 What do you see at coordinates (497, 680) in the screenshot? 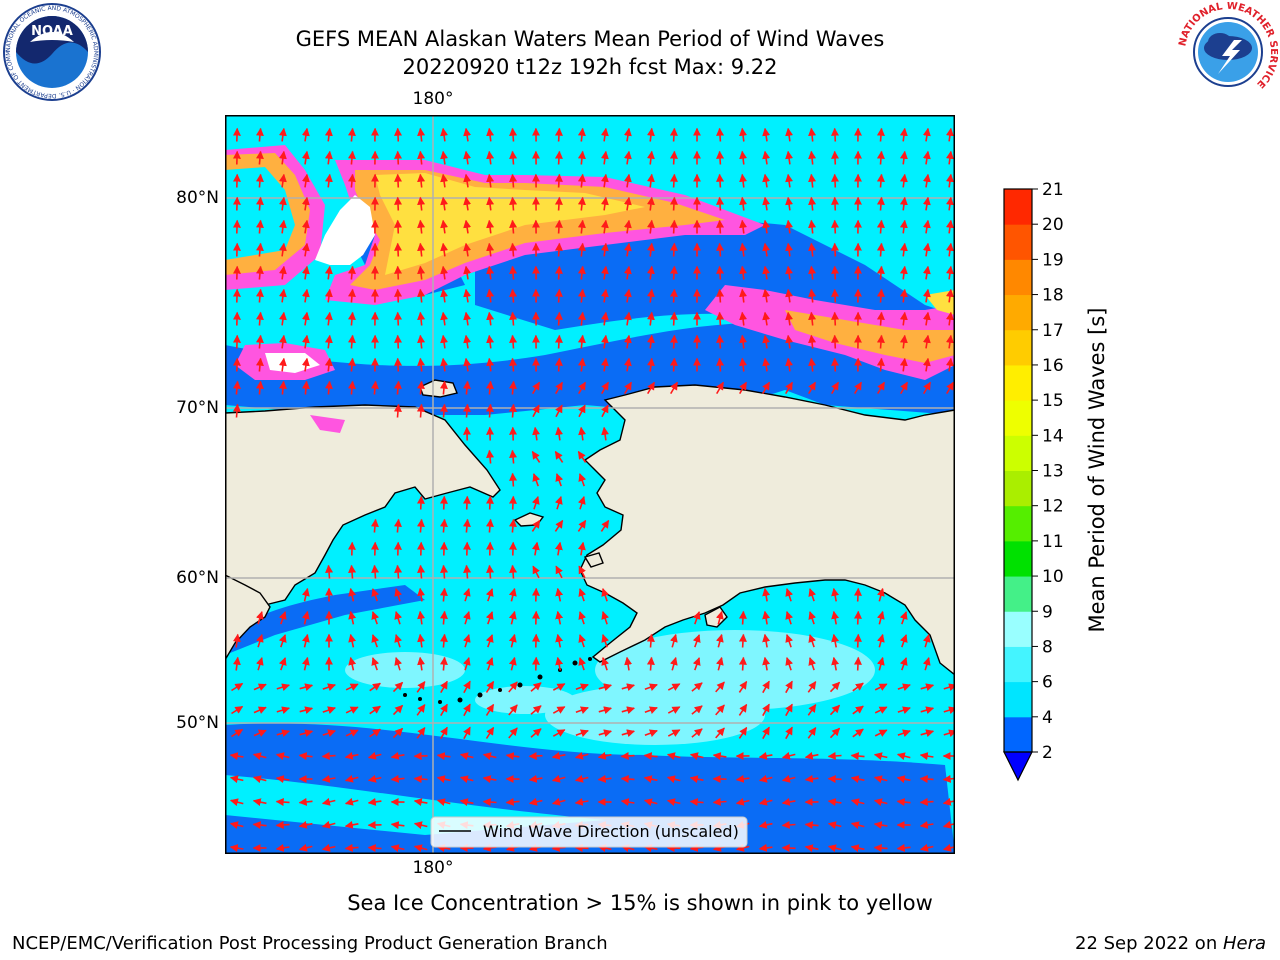
I see `aleutian-islands` at bounding box center [497, 680].